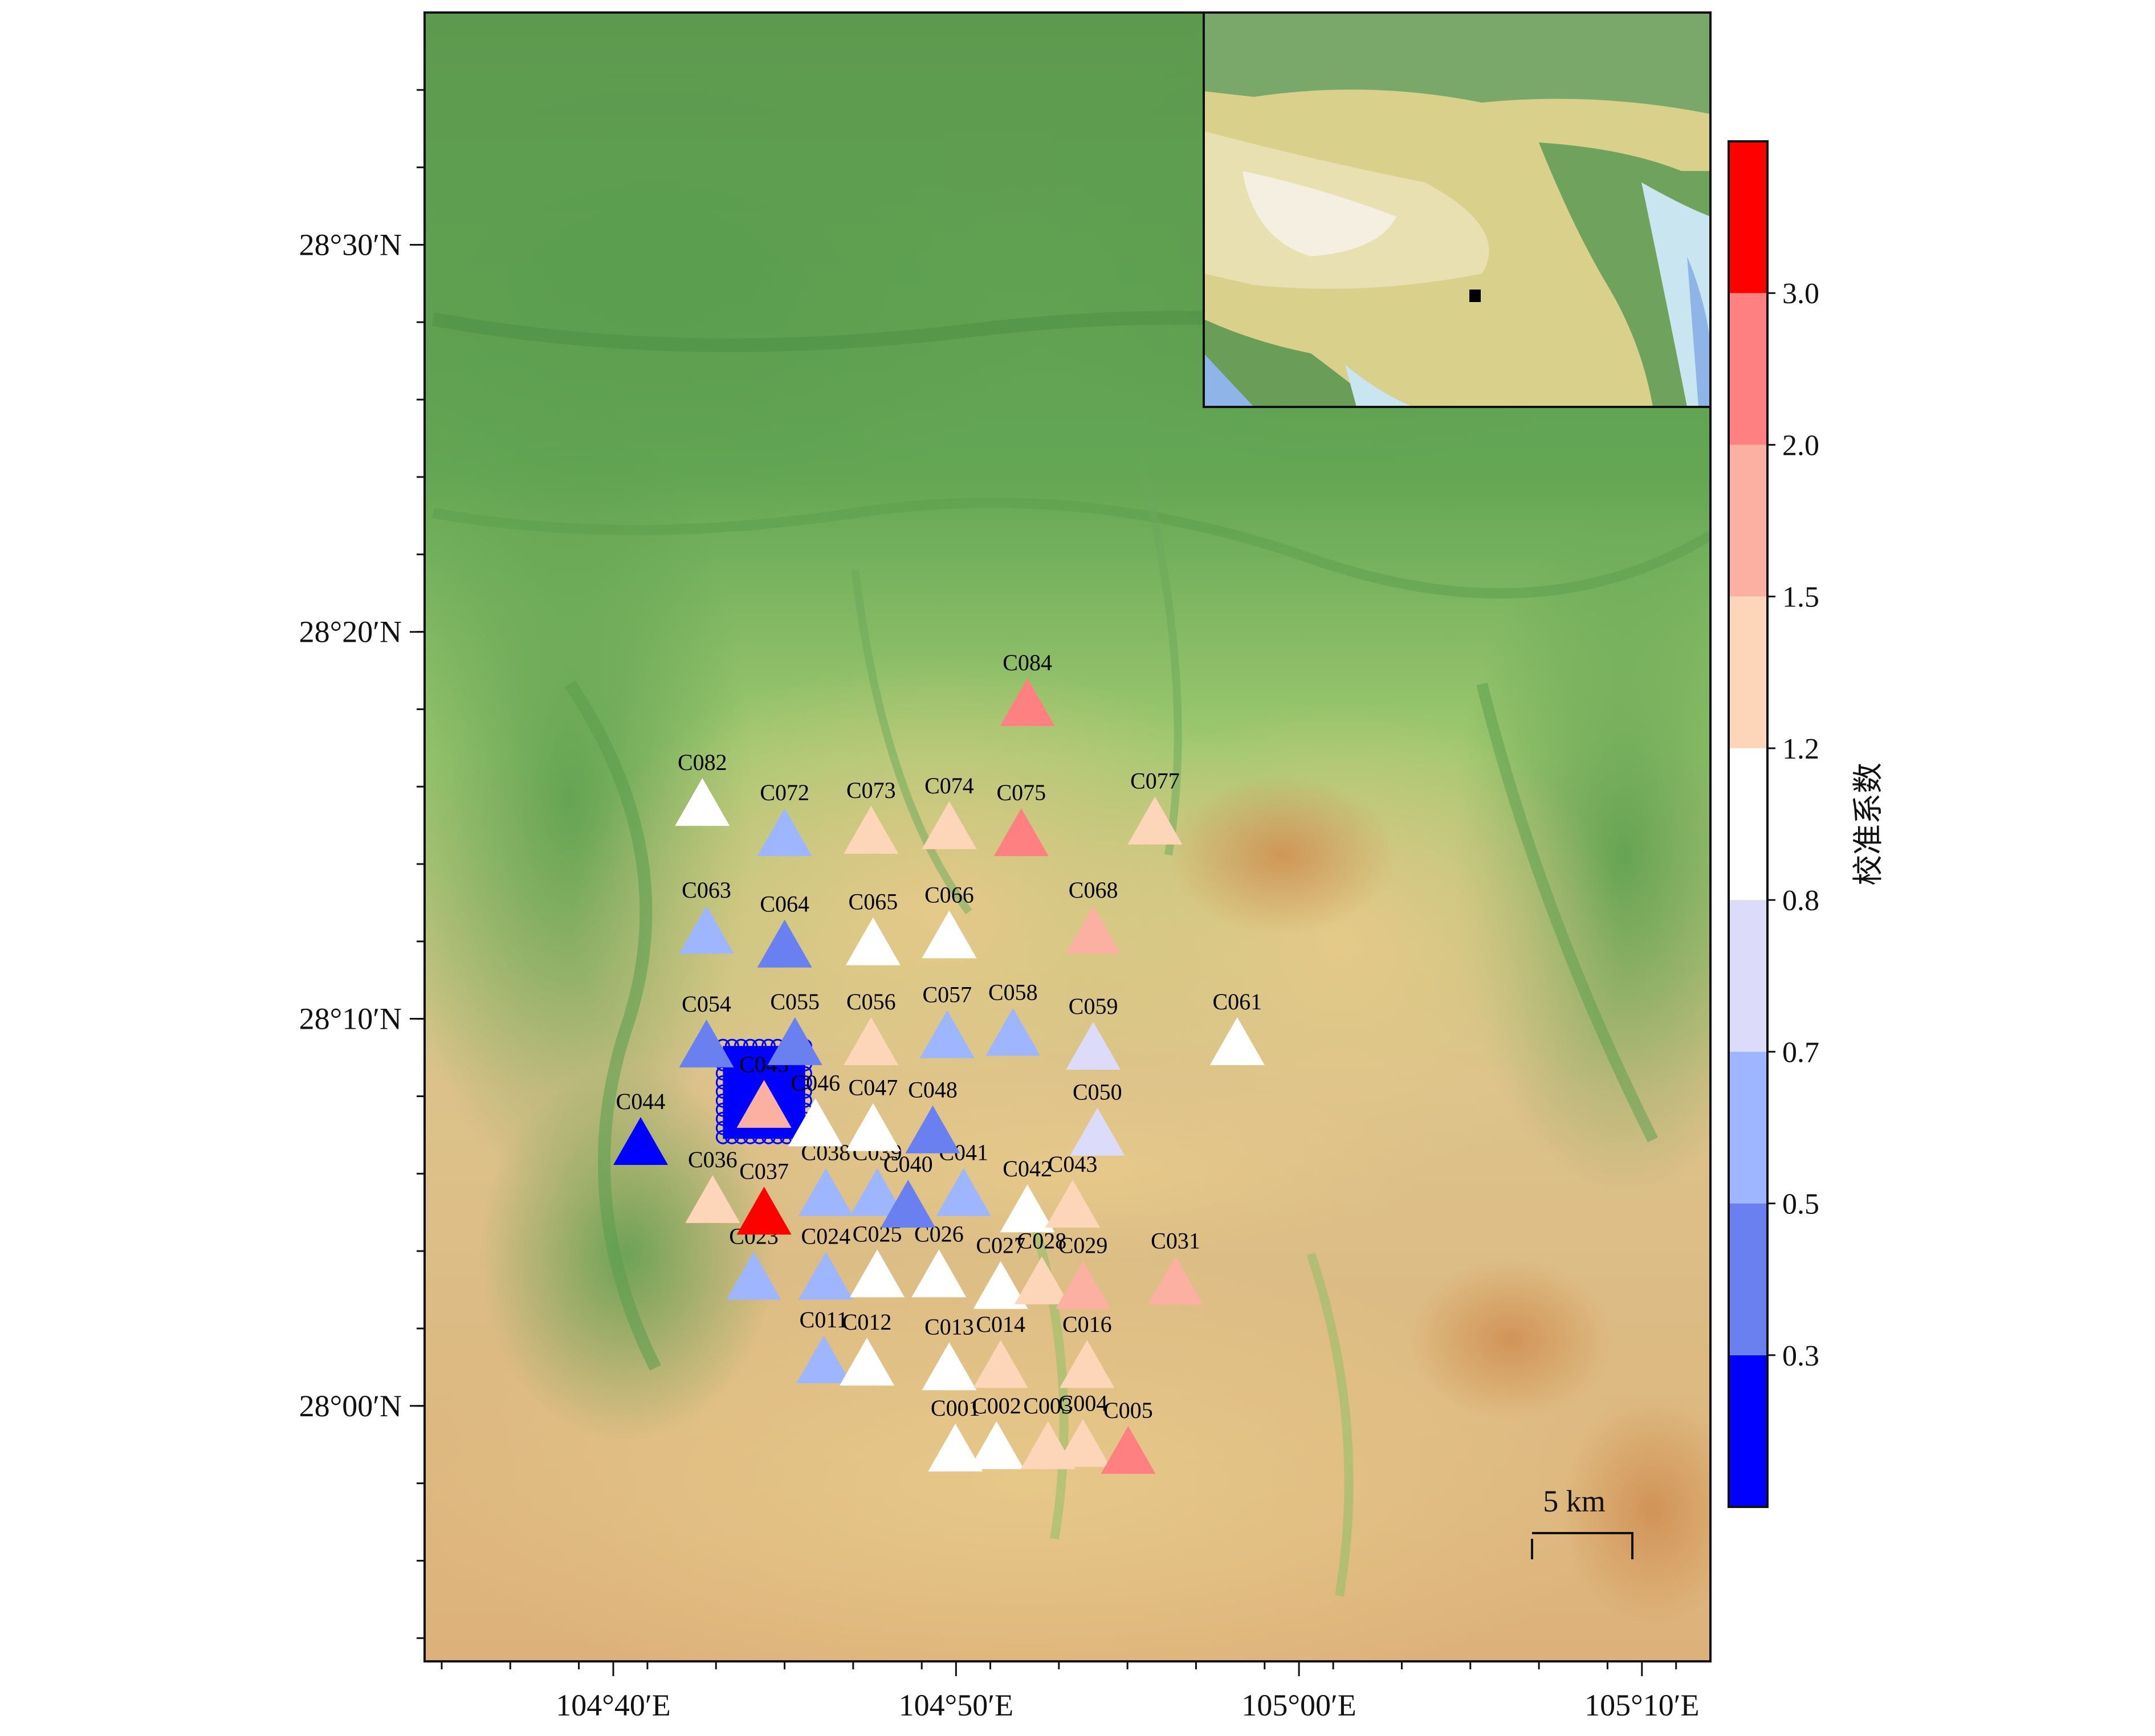 The image size is (2155, 1736). I want to click on station-label: C016, so click(1087, 1324).